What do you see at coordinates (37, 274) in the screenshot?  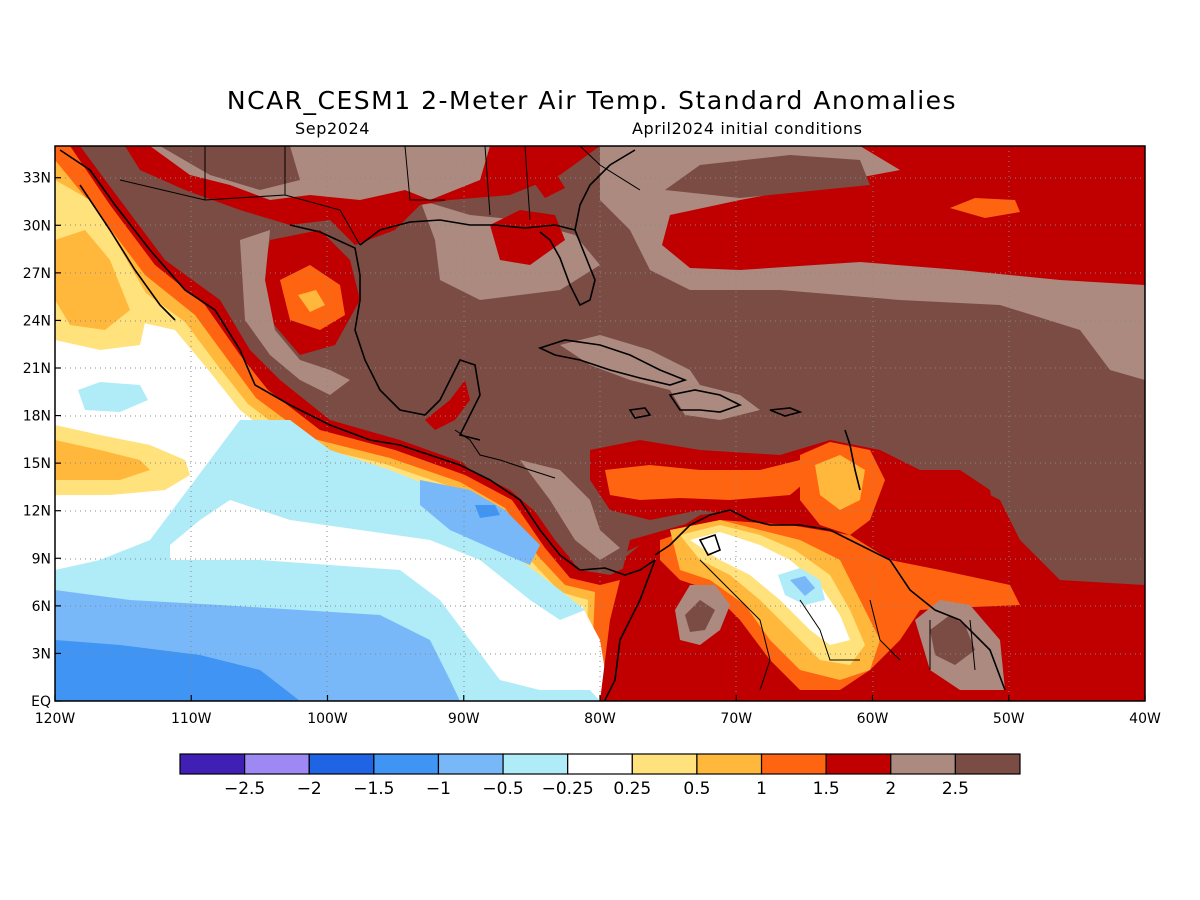 I see `y-tick-label: 27N` at bounding box center [37, 274].